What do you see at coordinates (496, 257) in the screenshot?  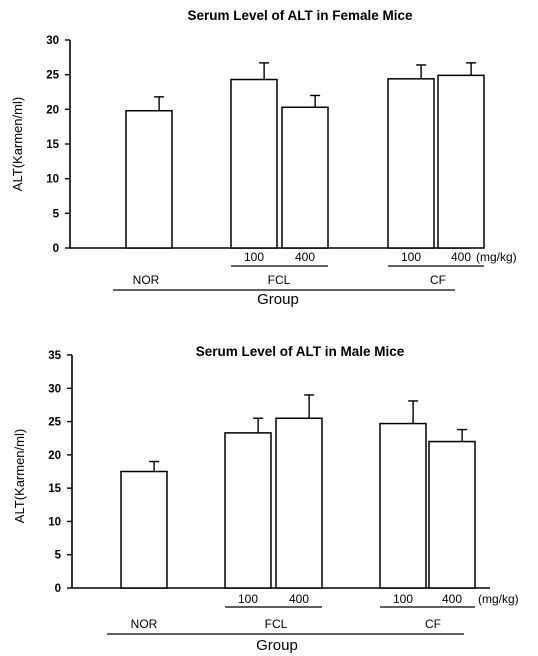 I see `female-unit-label: (mg/kg)` at bounding box center [496, 257].